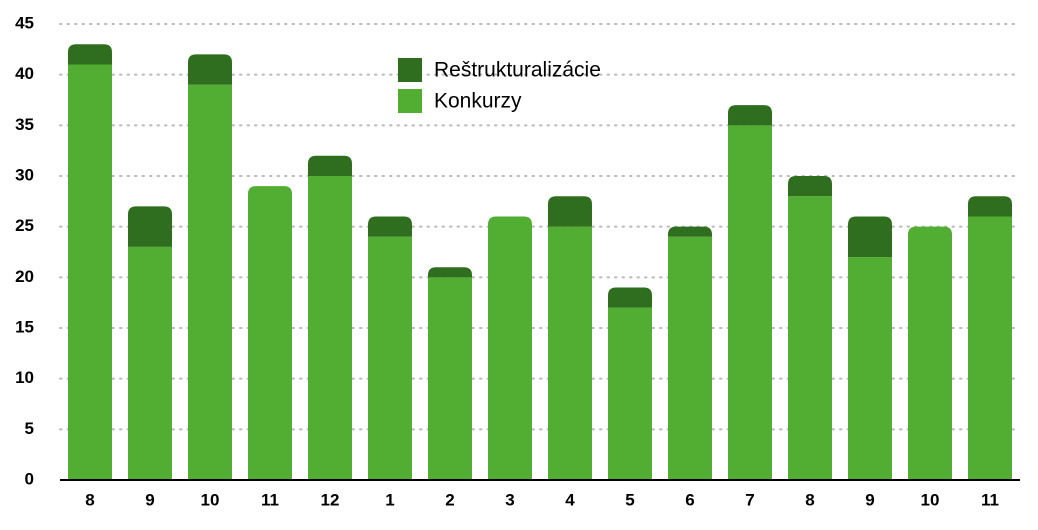  What do you see at coordinates (24, 73) in the screenshot?
I see `y-tick-label: 40` at bounding box center [24, 73].